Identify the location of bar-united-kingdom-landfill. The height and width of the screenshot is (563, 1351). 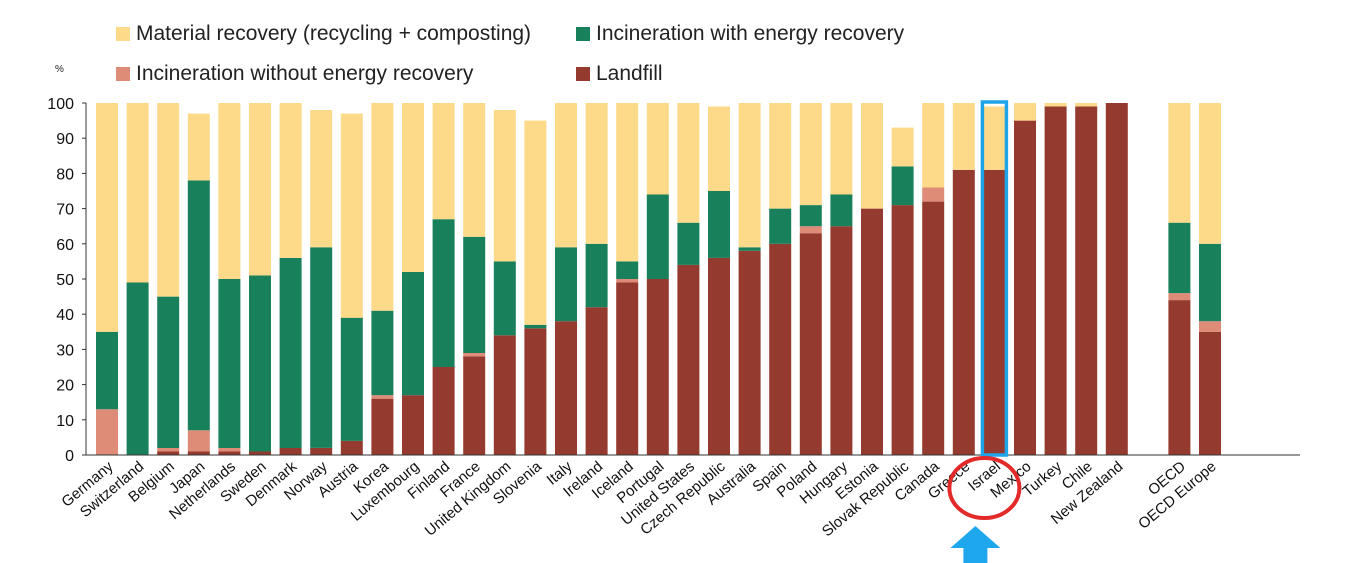
(504, 395).